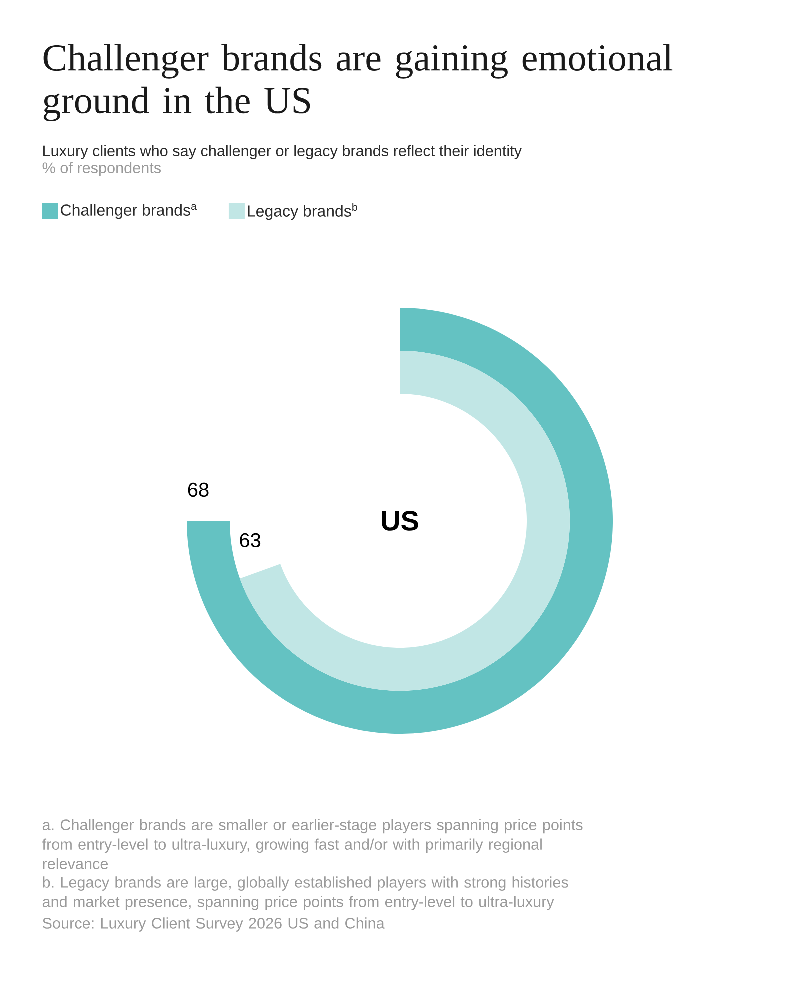 The width and height of the screenshot is (800, 1000). I want to click on legend-label: Challenger brands$^{a}$, so click(129, 212).